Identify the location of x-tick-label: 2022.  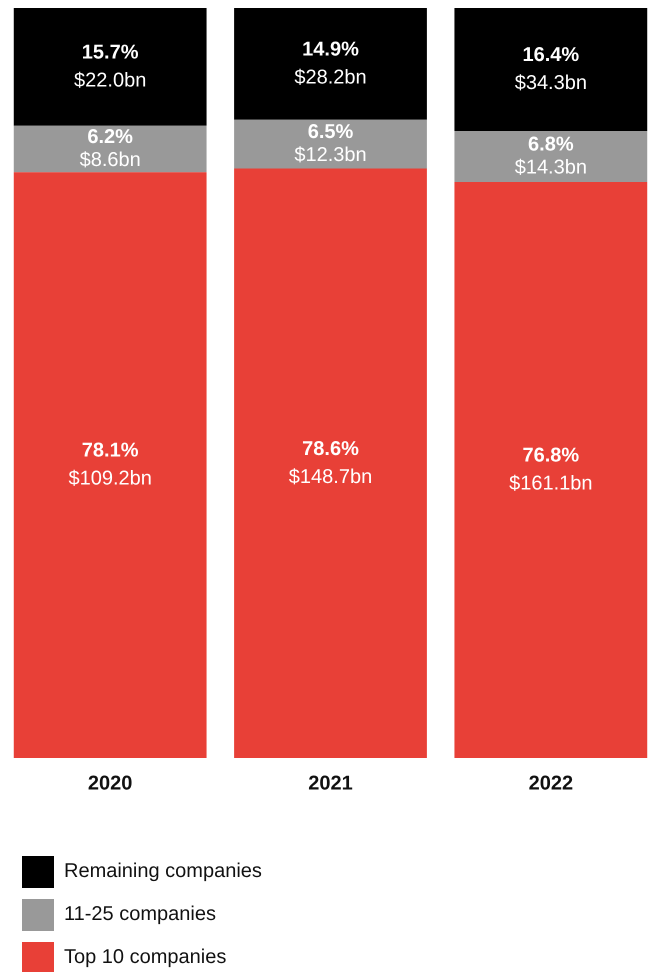
(551, 783).